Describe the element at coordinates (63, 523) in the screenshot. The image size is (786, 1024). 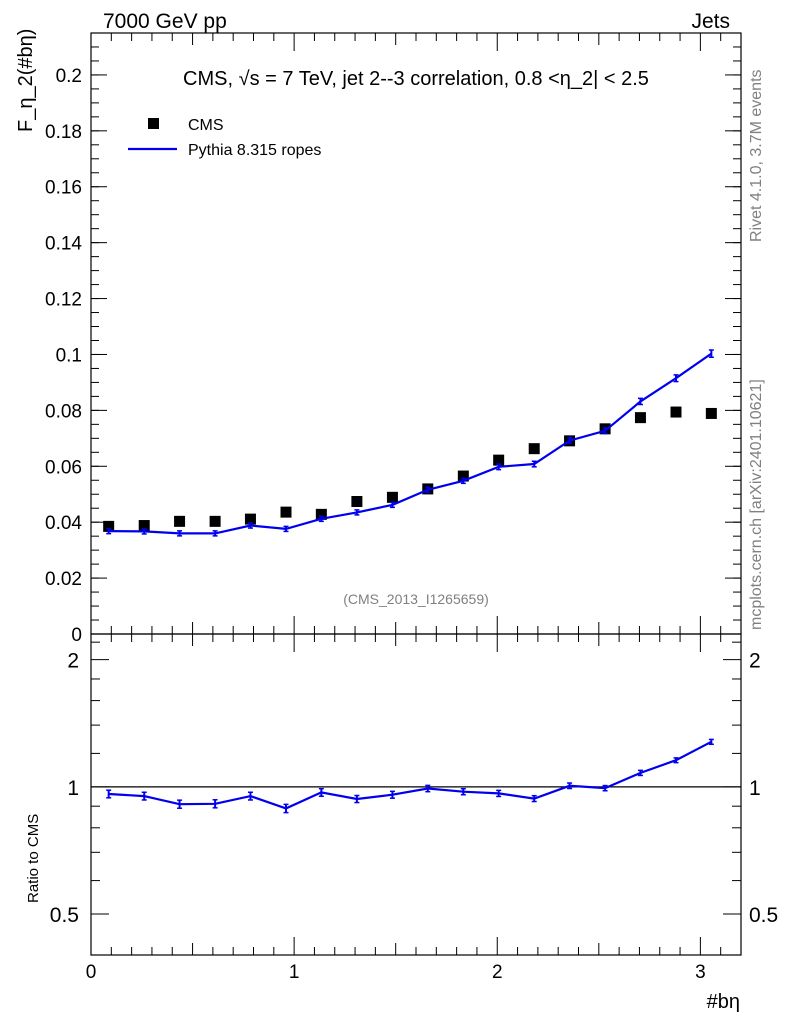
I see `main-ytick-label: 0.04` at that location.